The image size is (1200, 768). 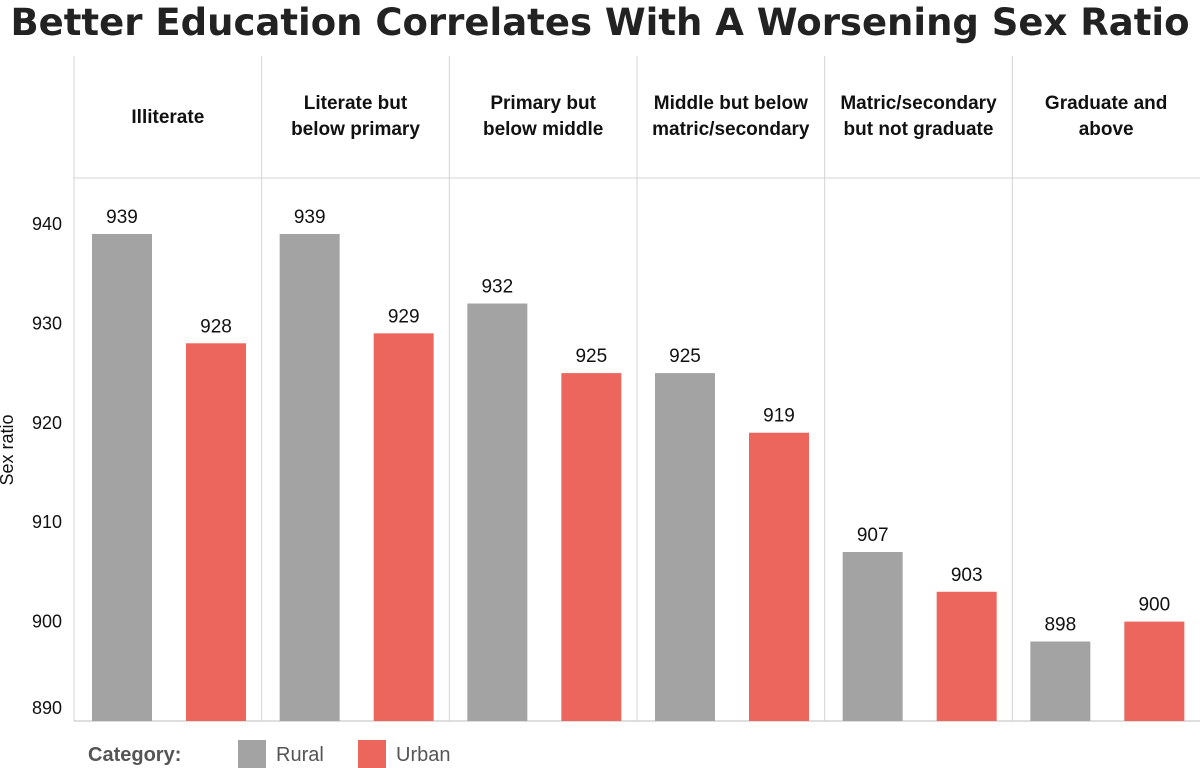 What do you see at coordinates (873, 535) in the screenshot?
I see `data-label: 907` at bounding box center [873, 535].